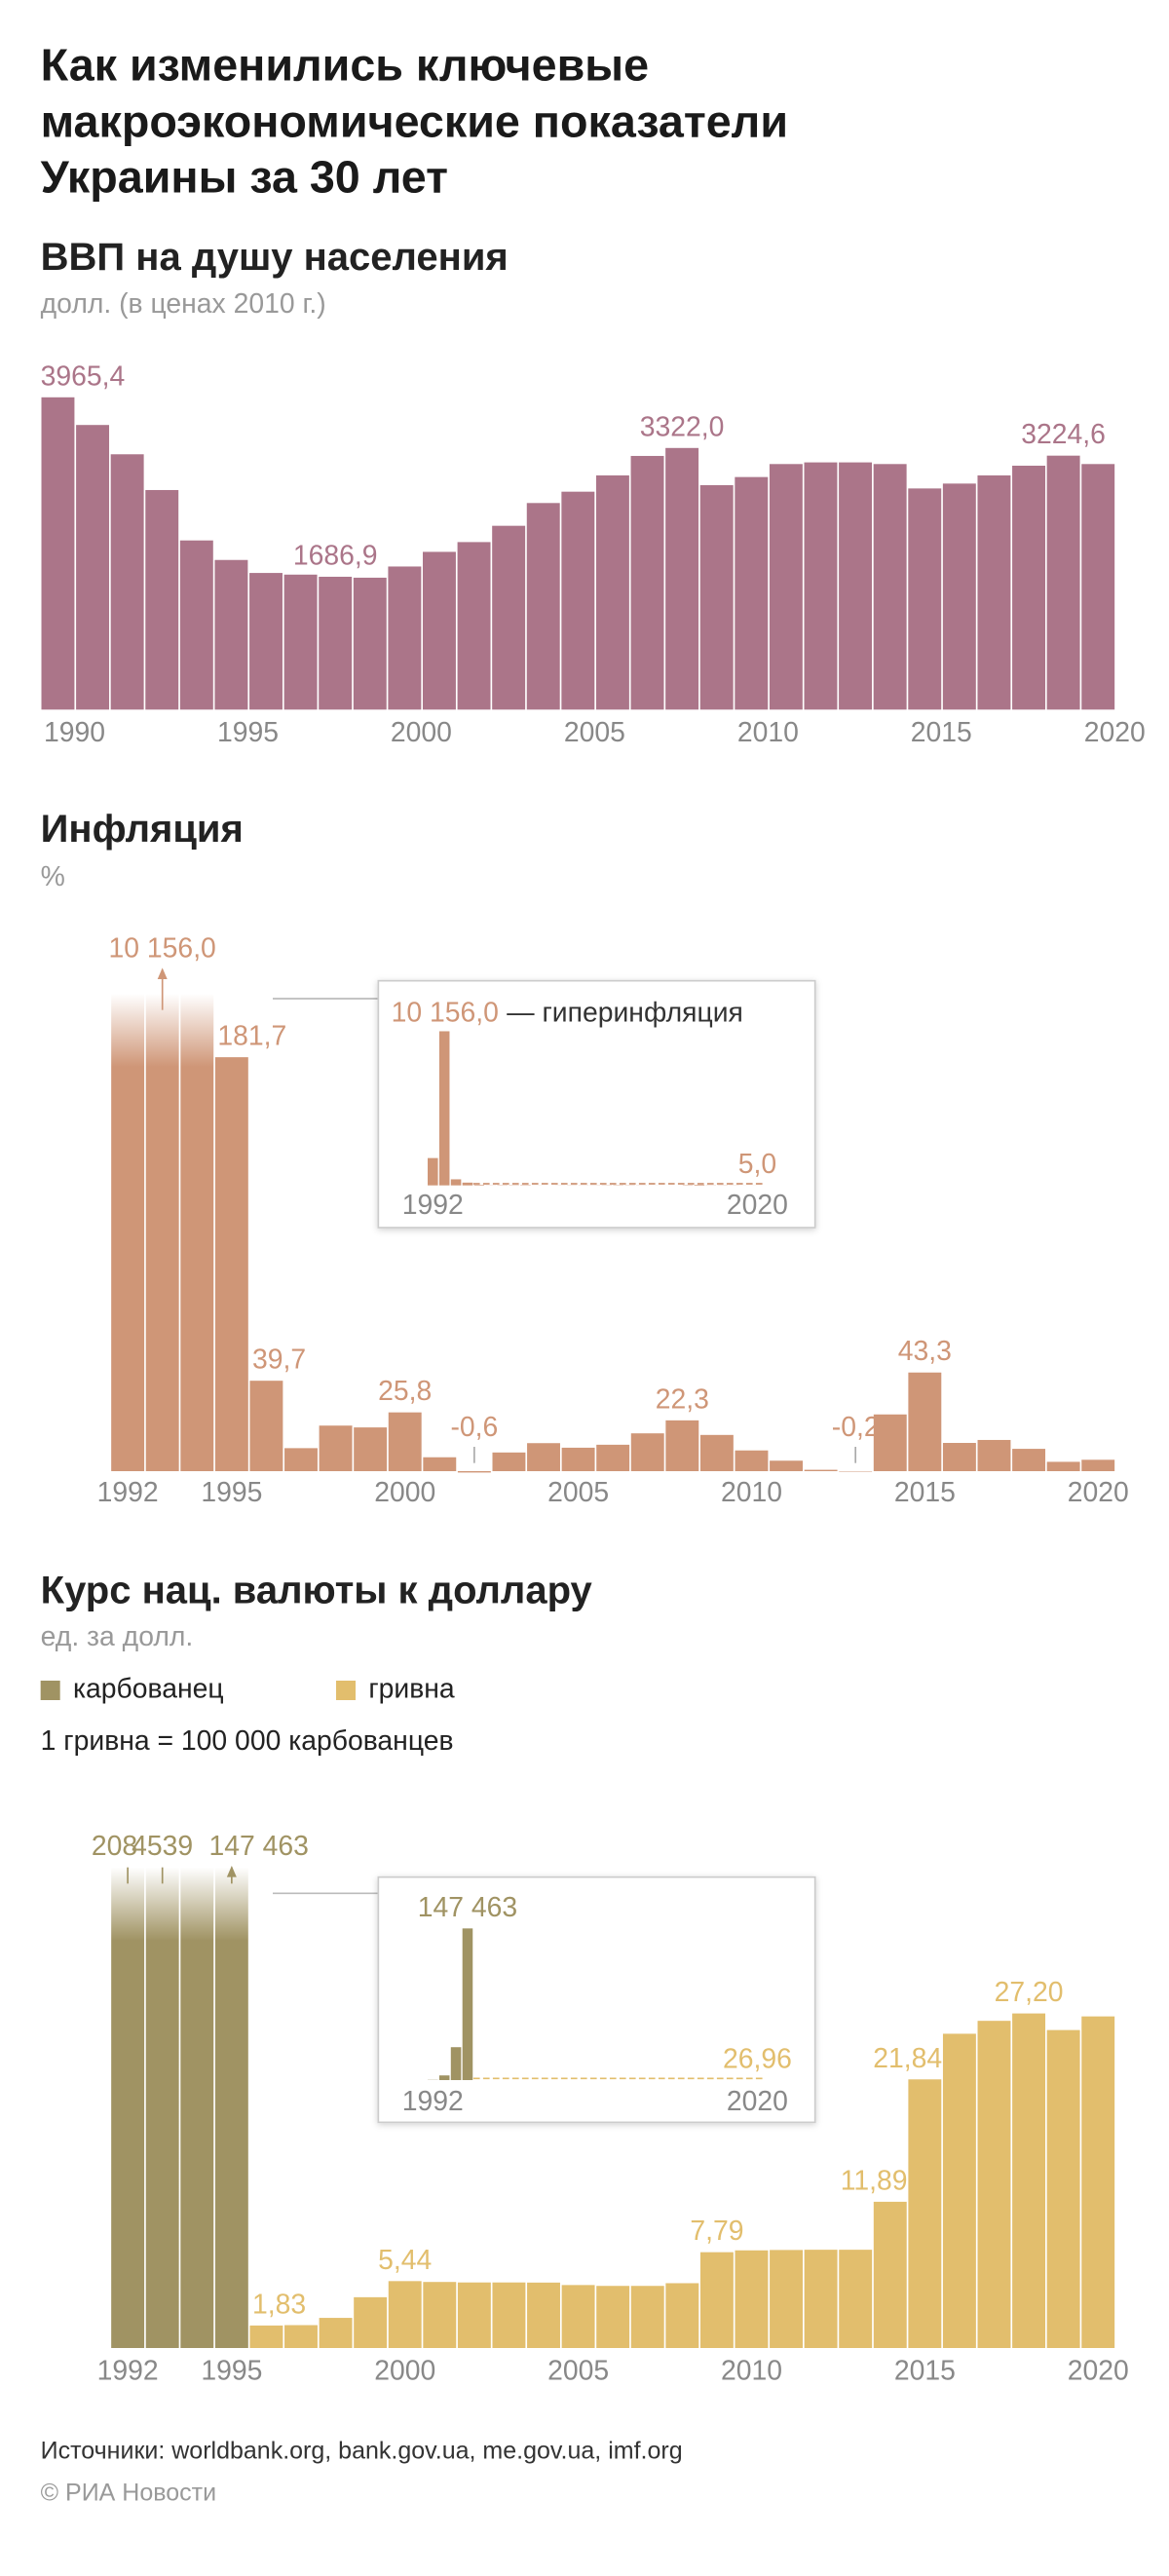  Describe the element at coordinates (345, 64) in the screenshot. I see `page-title: Как изменились ключевые` at that location.